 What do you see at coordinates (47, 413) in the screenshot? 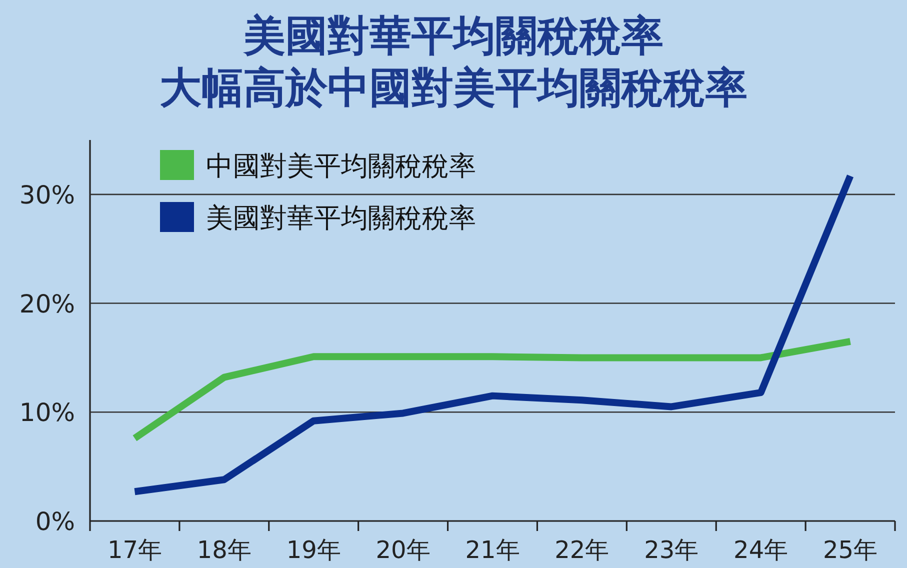
I see `y-tick-label: 10%` at bounding box center [47, 413].